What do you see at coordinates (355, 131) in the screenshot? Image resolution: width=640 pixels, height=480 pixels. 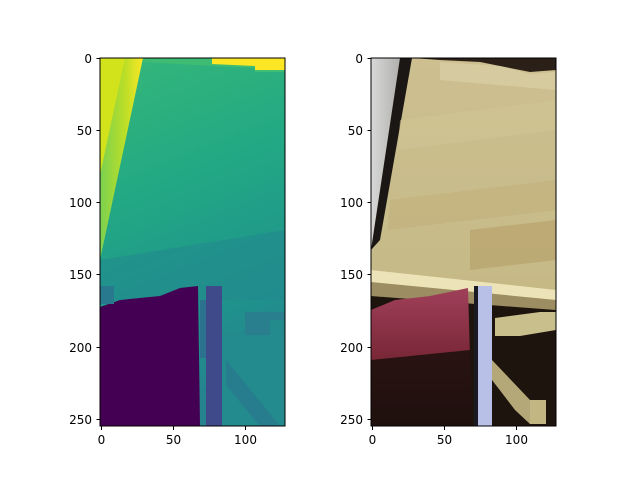 I see `right-y-tick-label: 50` at bounding box center [355, 131].